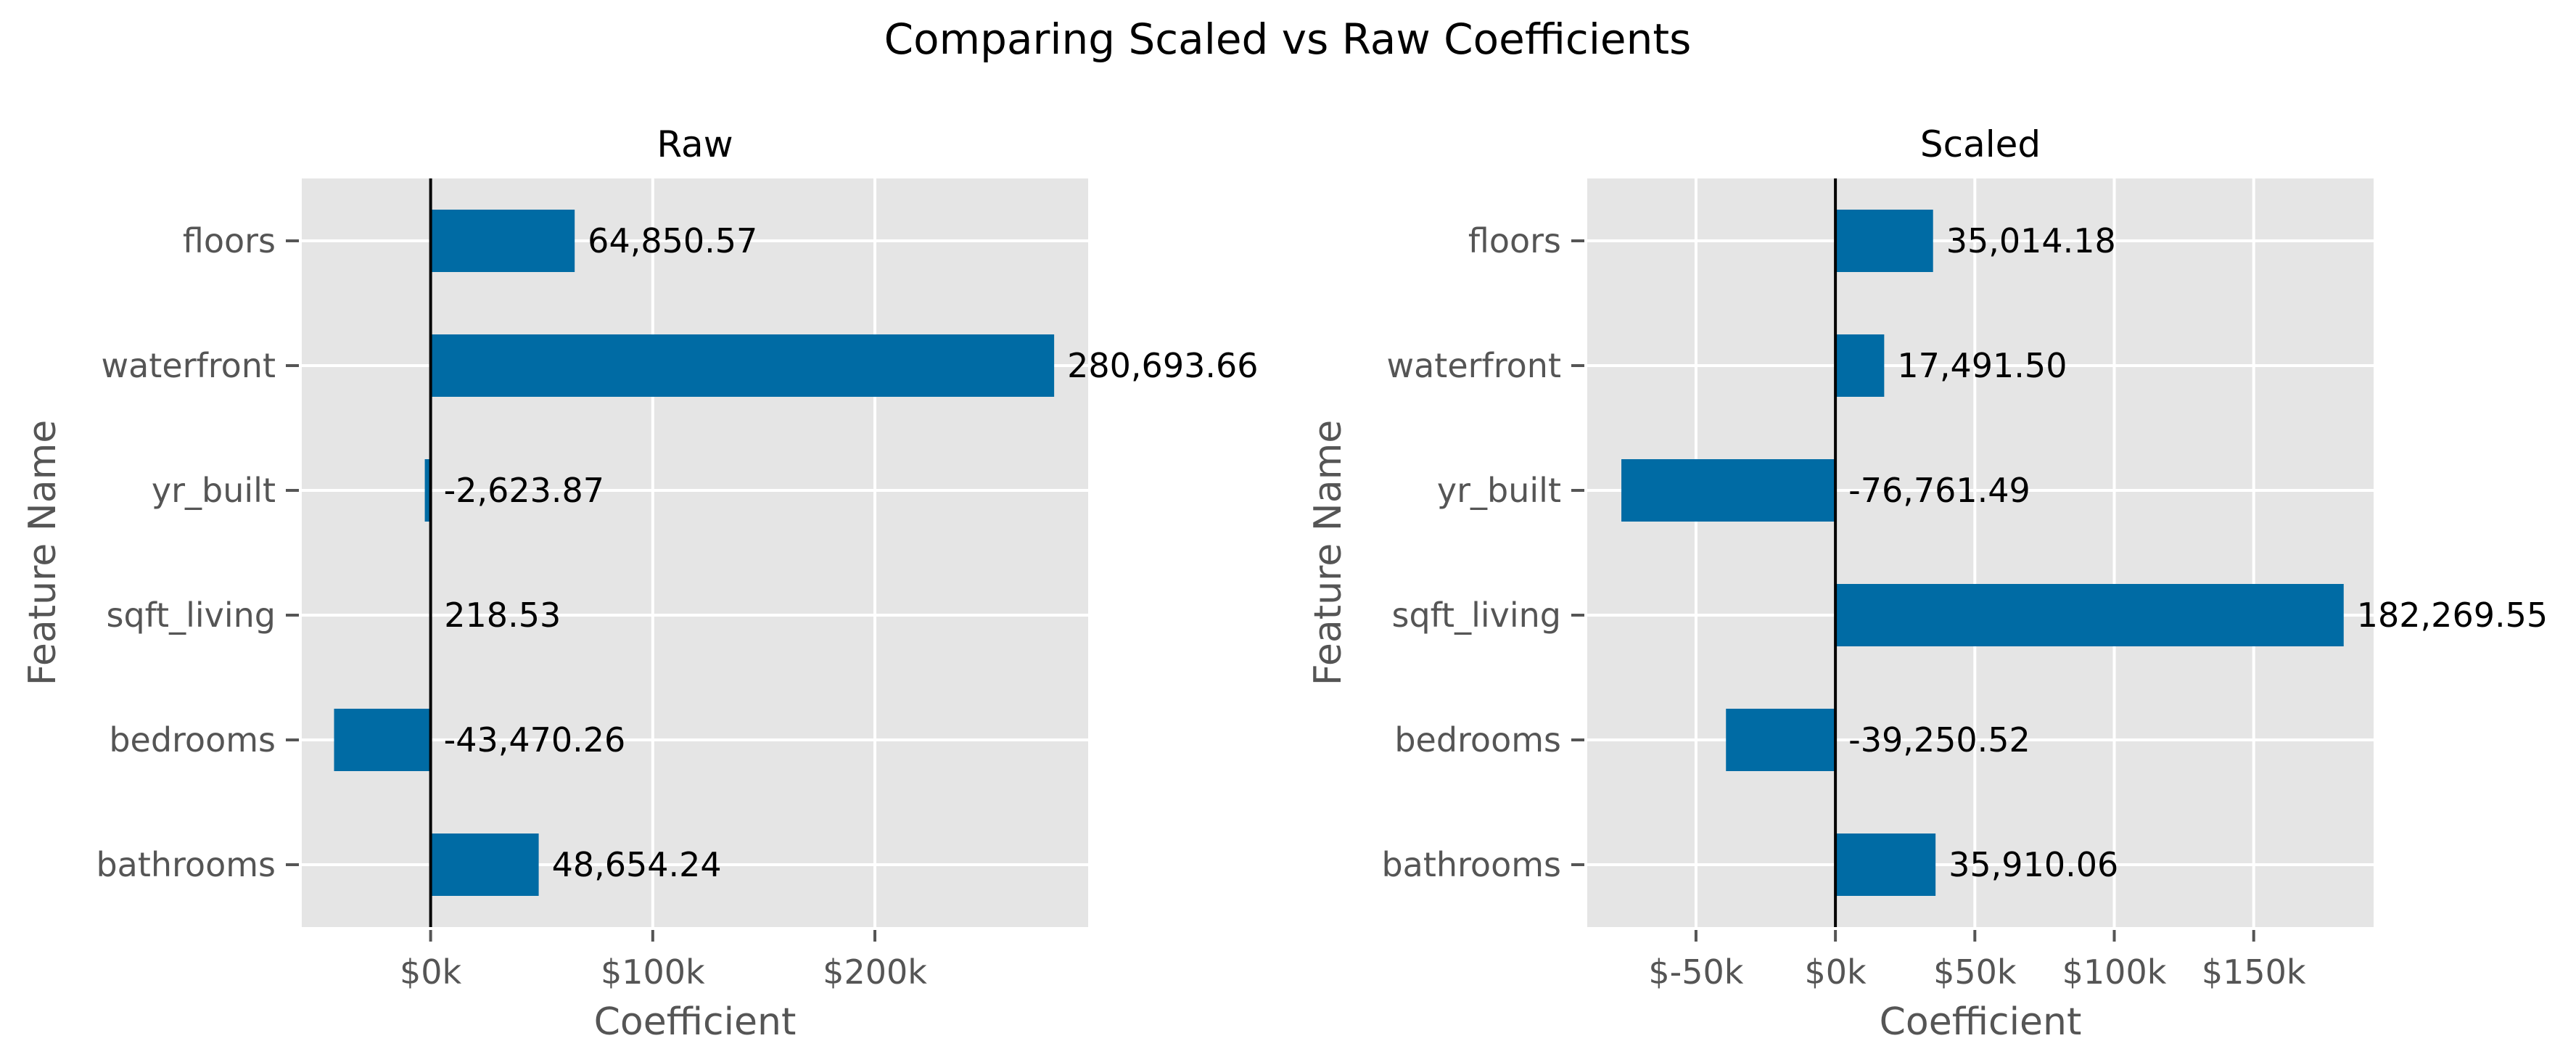  What do you see at coordinates (1982, 365) in the screenshot?
I see `scaled-value-label-waterfront: 17,491.50` at bounding box center [1982, 365].